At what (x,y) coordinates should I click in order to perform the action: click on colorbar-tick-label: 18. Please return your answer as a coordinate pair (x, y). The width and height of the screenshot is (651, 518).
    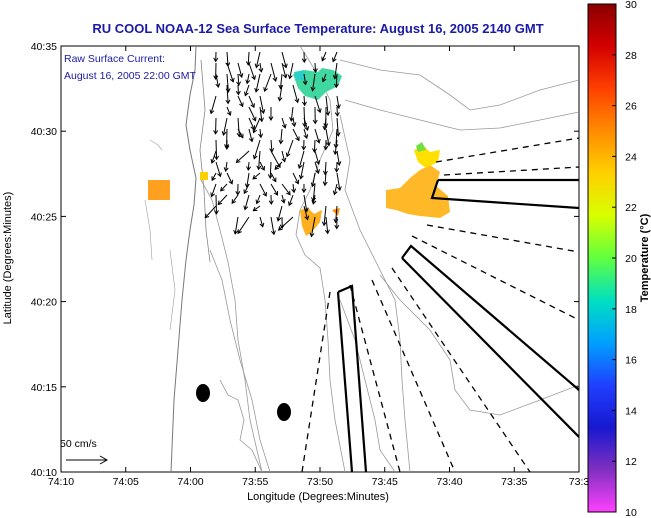
    Looking at the image, I should click on (631, 310).